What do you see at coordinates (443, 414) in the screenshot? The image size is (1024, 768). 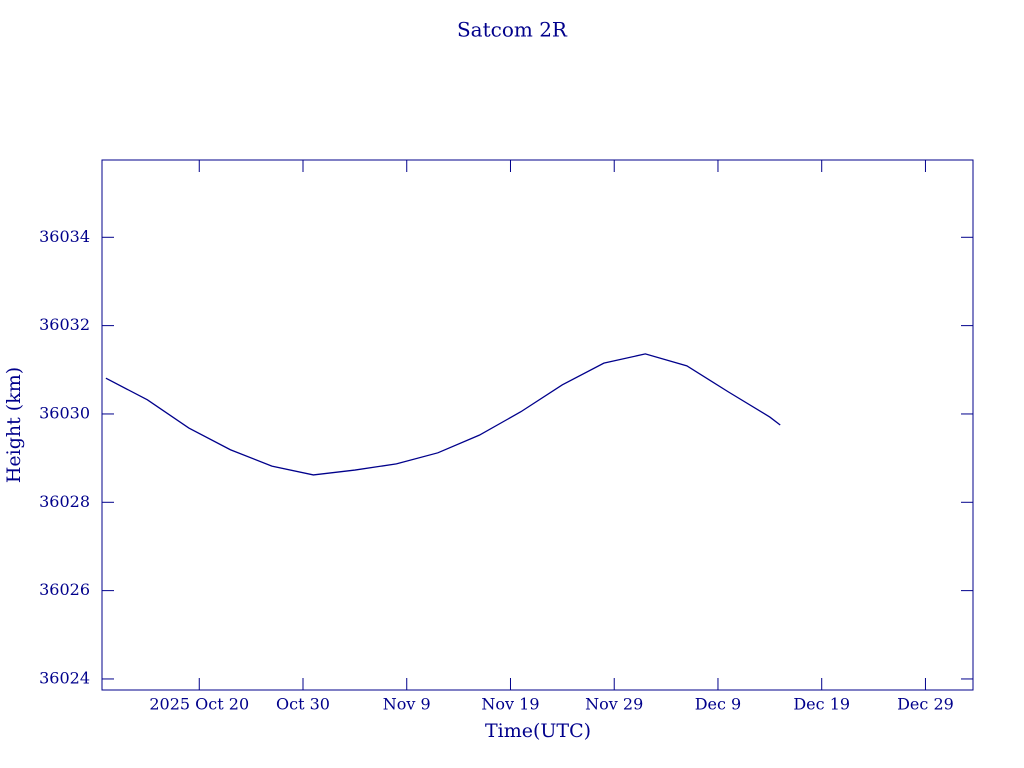 I see `line-series` at bounding box center [443, 414].